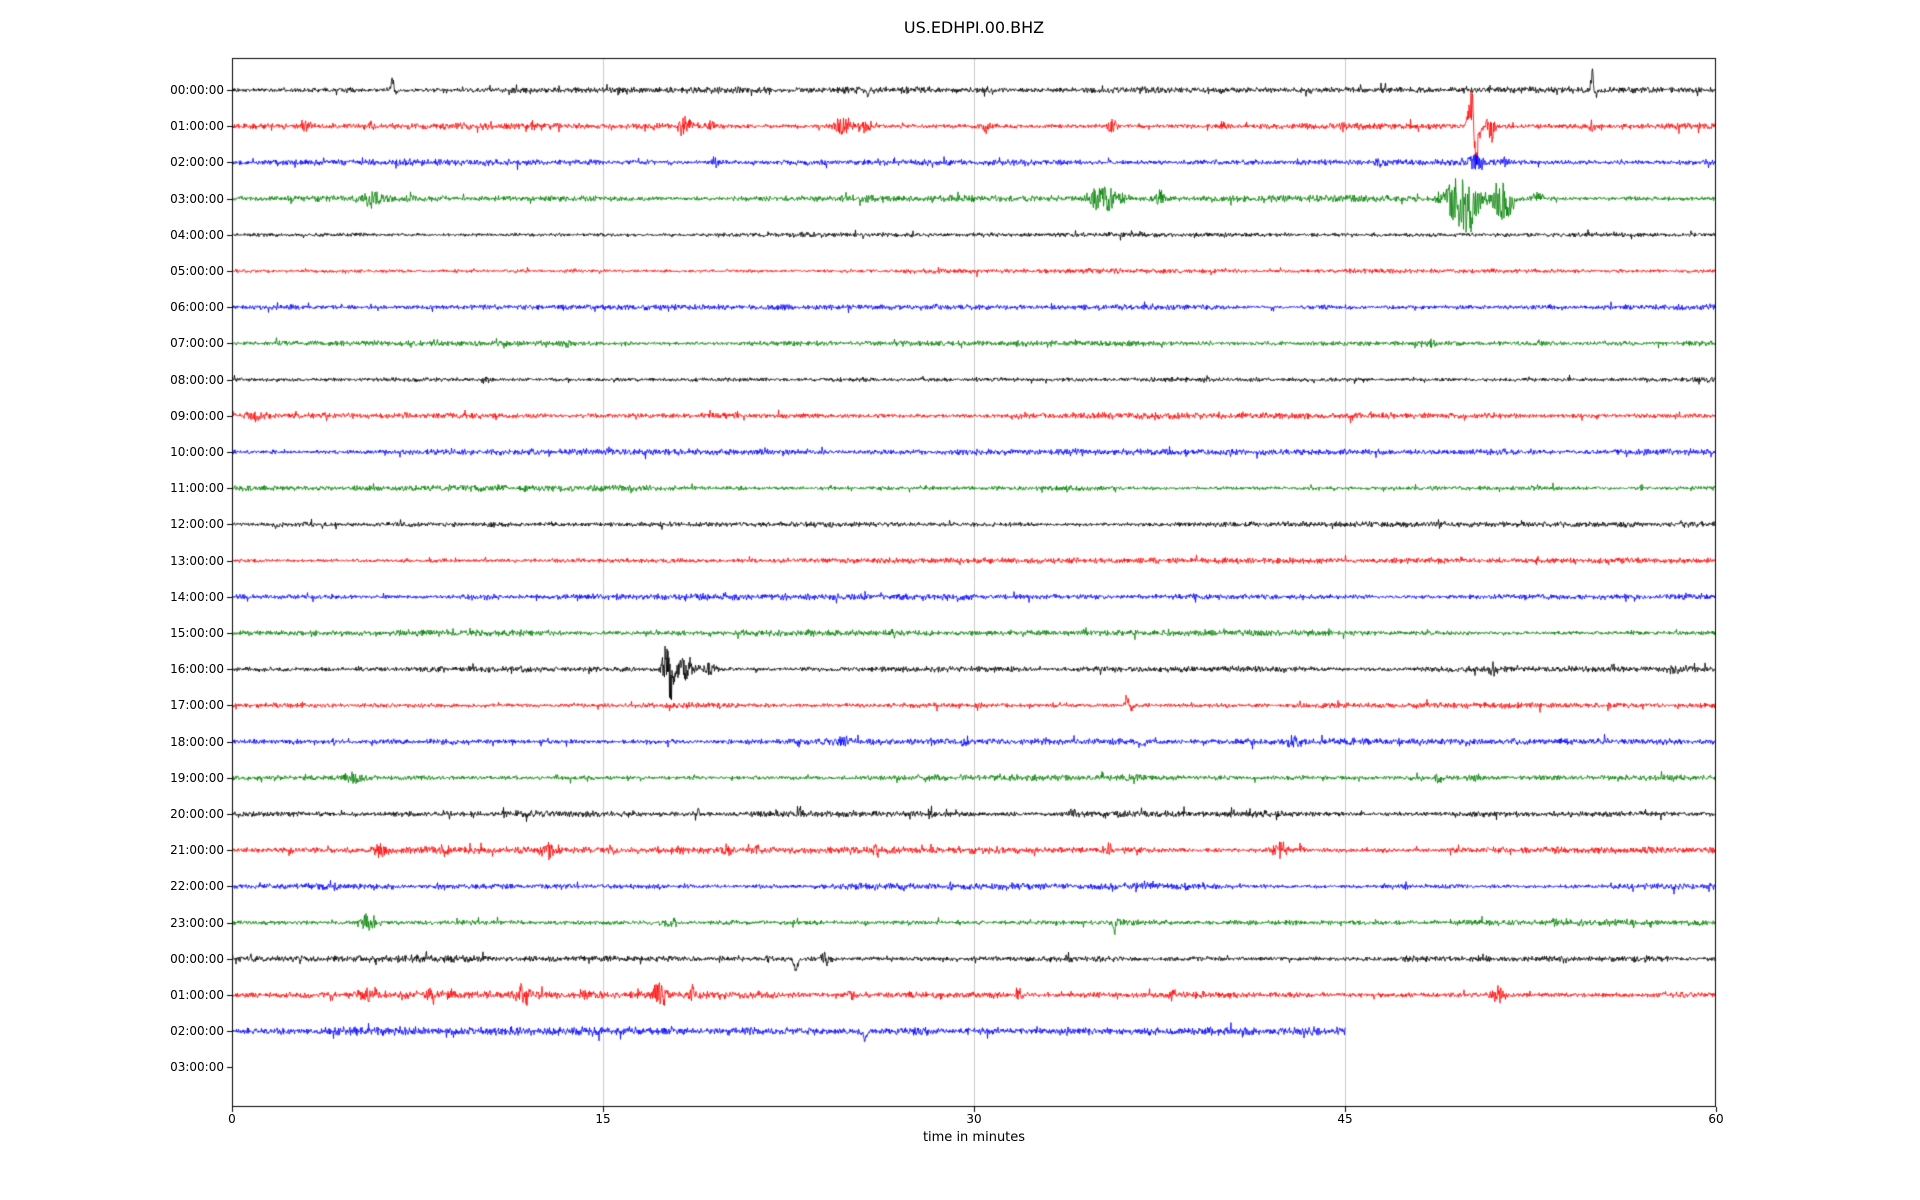 This screenshot has height=1200, width=1920. What do you see at coordinates (232, 1119) in the screenshot?
I see `x-tick-label: 0` at bounding box center [232, 1119].